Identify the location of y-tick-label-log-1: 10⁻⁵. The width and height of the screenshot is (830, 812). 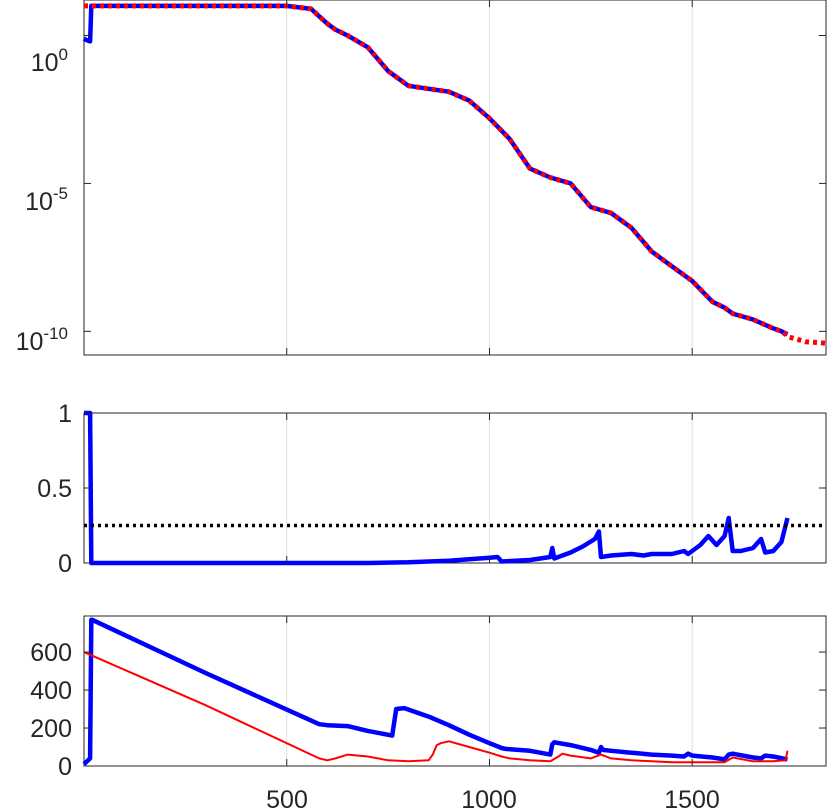
(46, 200).